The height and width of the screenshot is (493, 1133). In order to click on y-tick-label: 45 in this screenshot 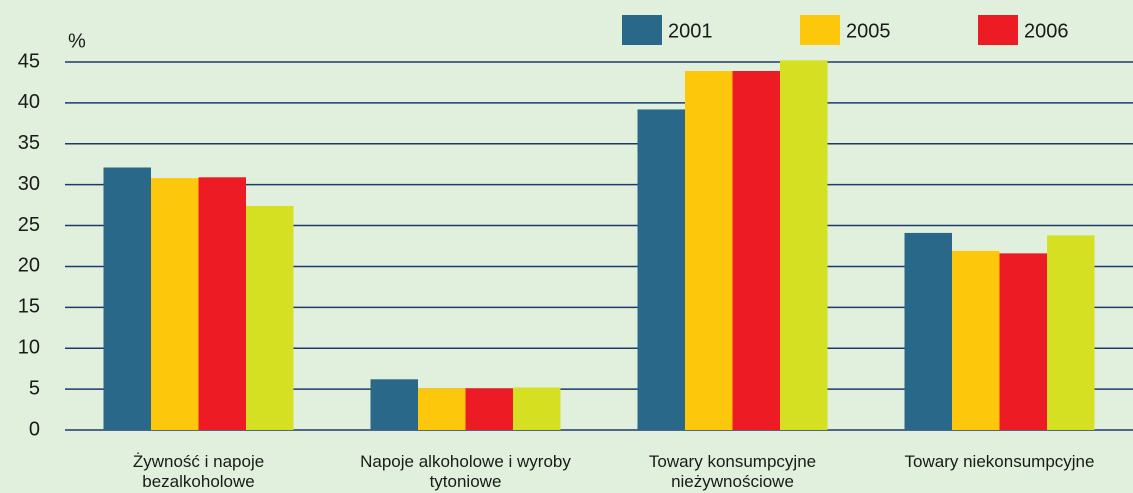, I will do `click(29, 61)`.